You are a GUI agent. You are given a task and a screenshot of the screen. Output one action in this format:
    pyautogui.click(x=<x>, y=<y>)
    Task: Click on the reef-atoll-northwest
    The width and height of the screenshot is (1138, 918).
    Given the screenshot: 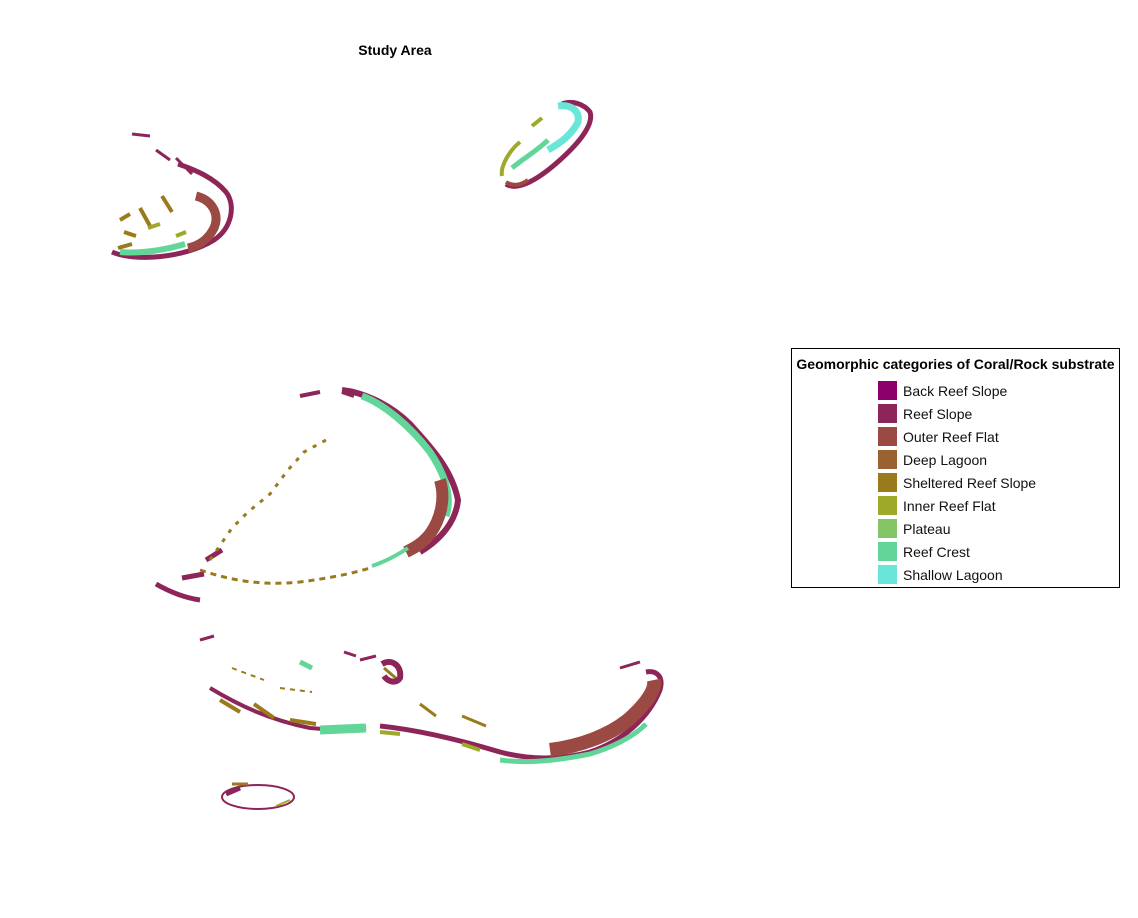 What is the action you would take?
    pyautogui.click(x=172, y=196)
    